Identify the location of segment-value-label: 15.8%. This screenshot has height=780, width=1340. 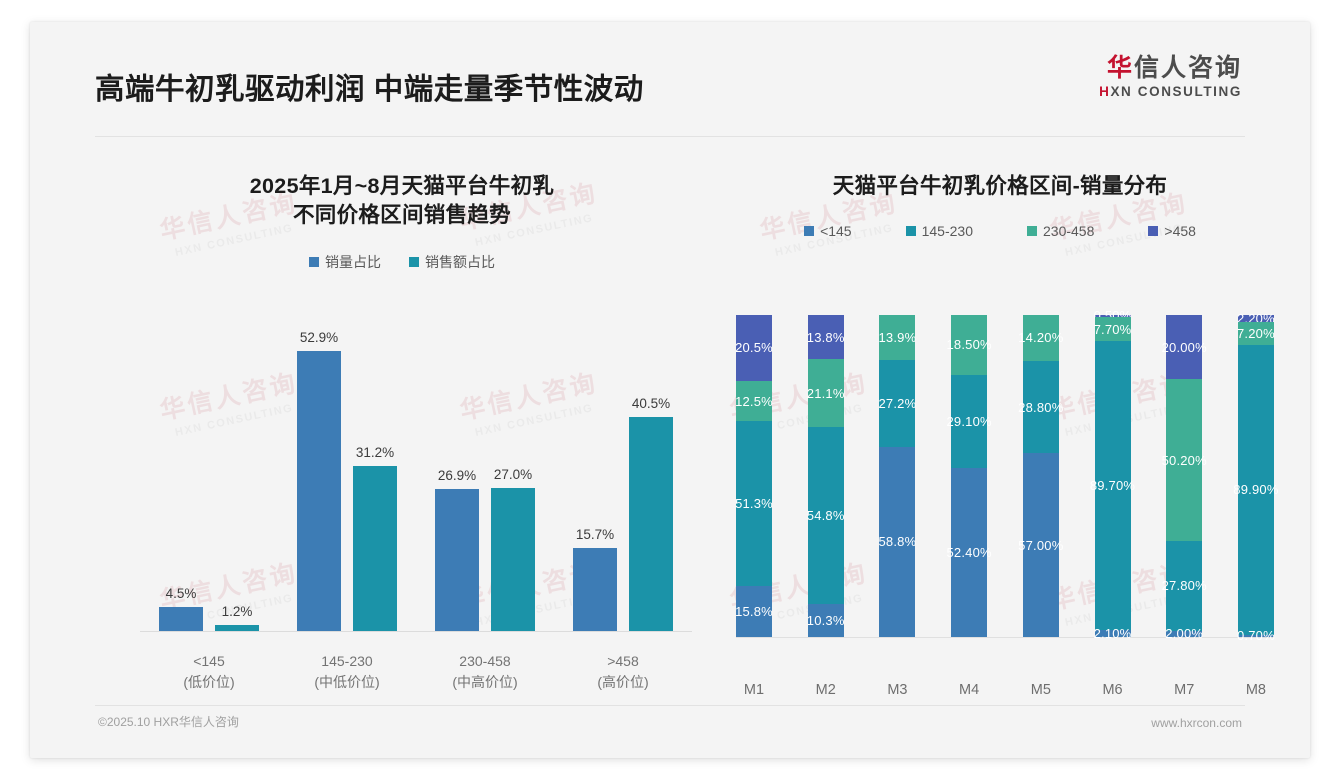
(754, 612).